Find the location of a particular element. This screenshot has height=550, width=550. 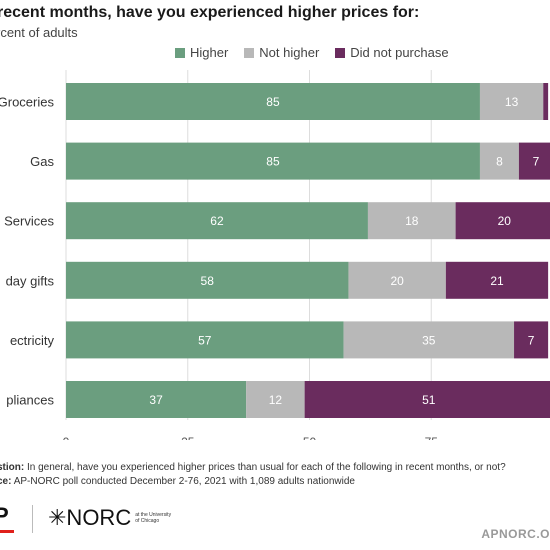

legend-label-not-higher: Not higher is located at coordinates (289, 52).